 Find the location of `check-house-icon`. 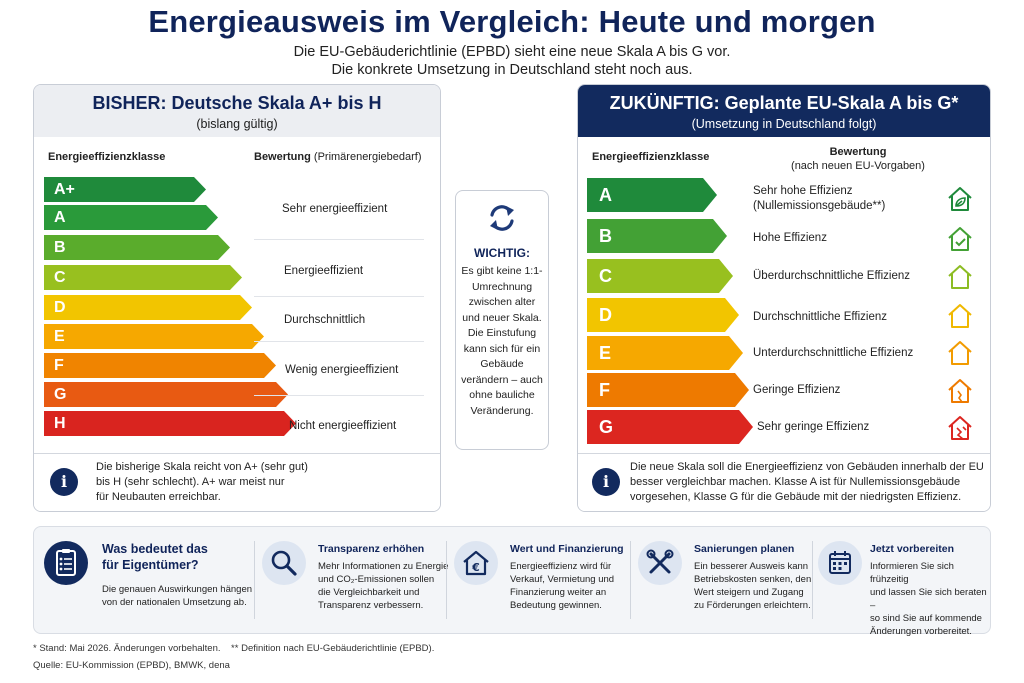

check-house-icon is located at coordinates (960, 239).